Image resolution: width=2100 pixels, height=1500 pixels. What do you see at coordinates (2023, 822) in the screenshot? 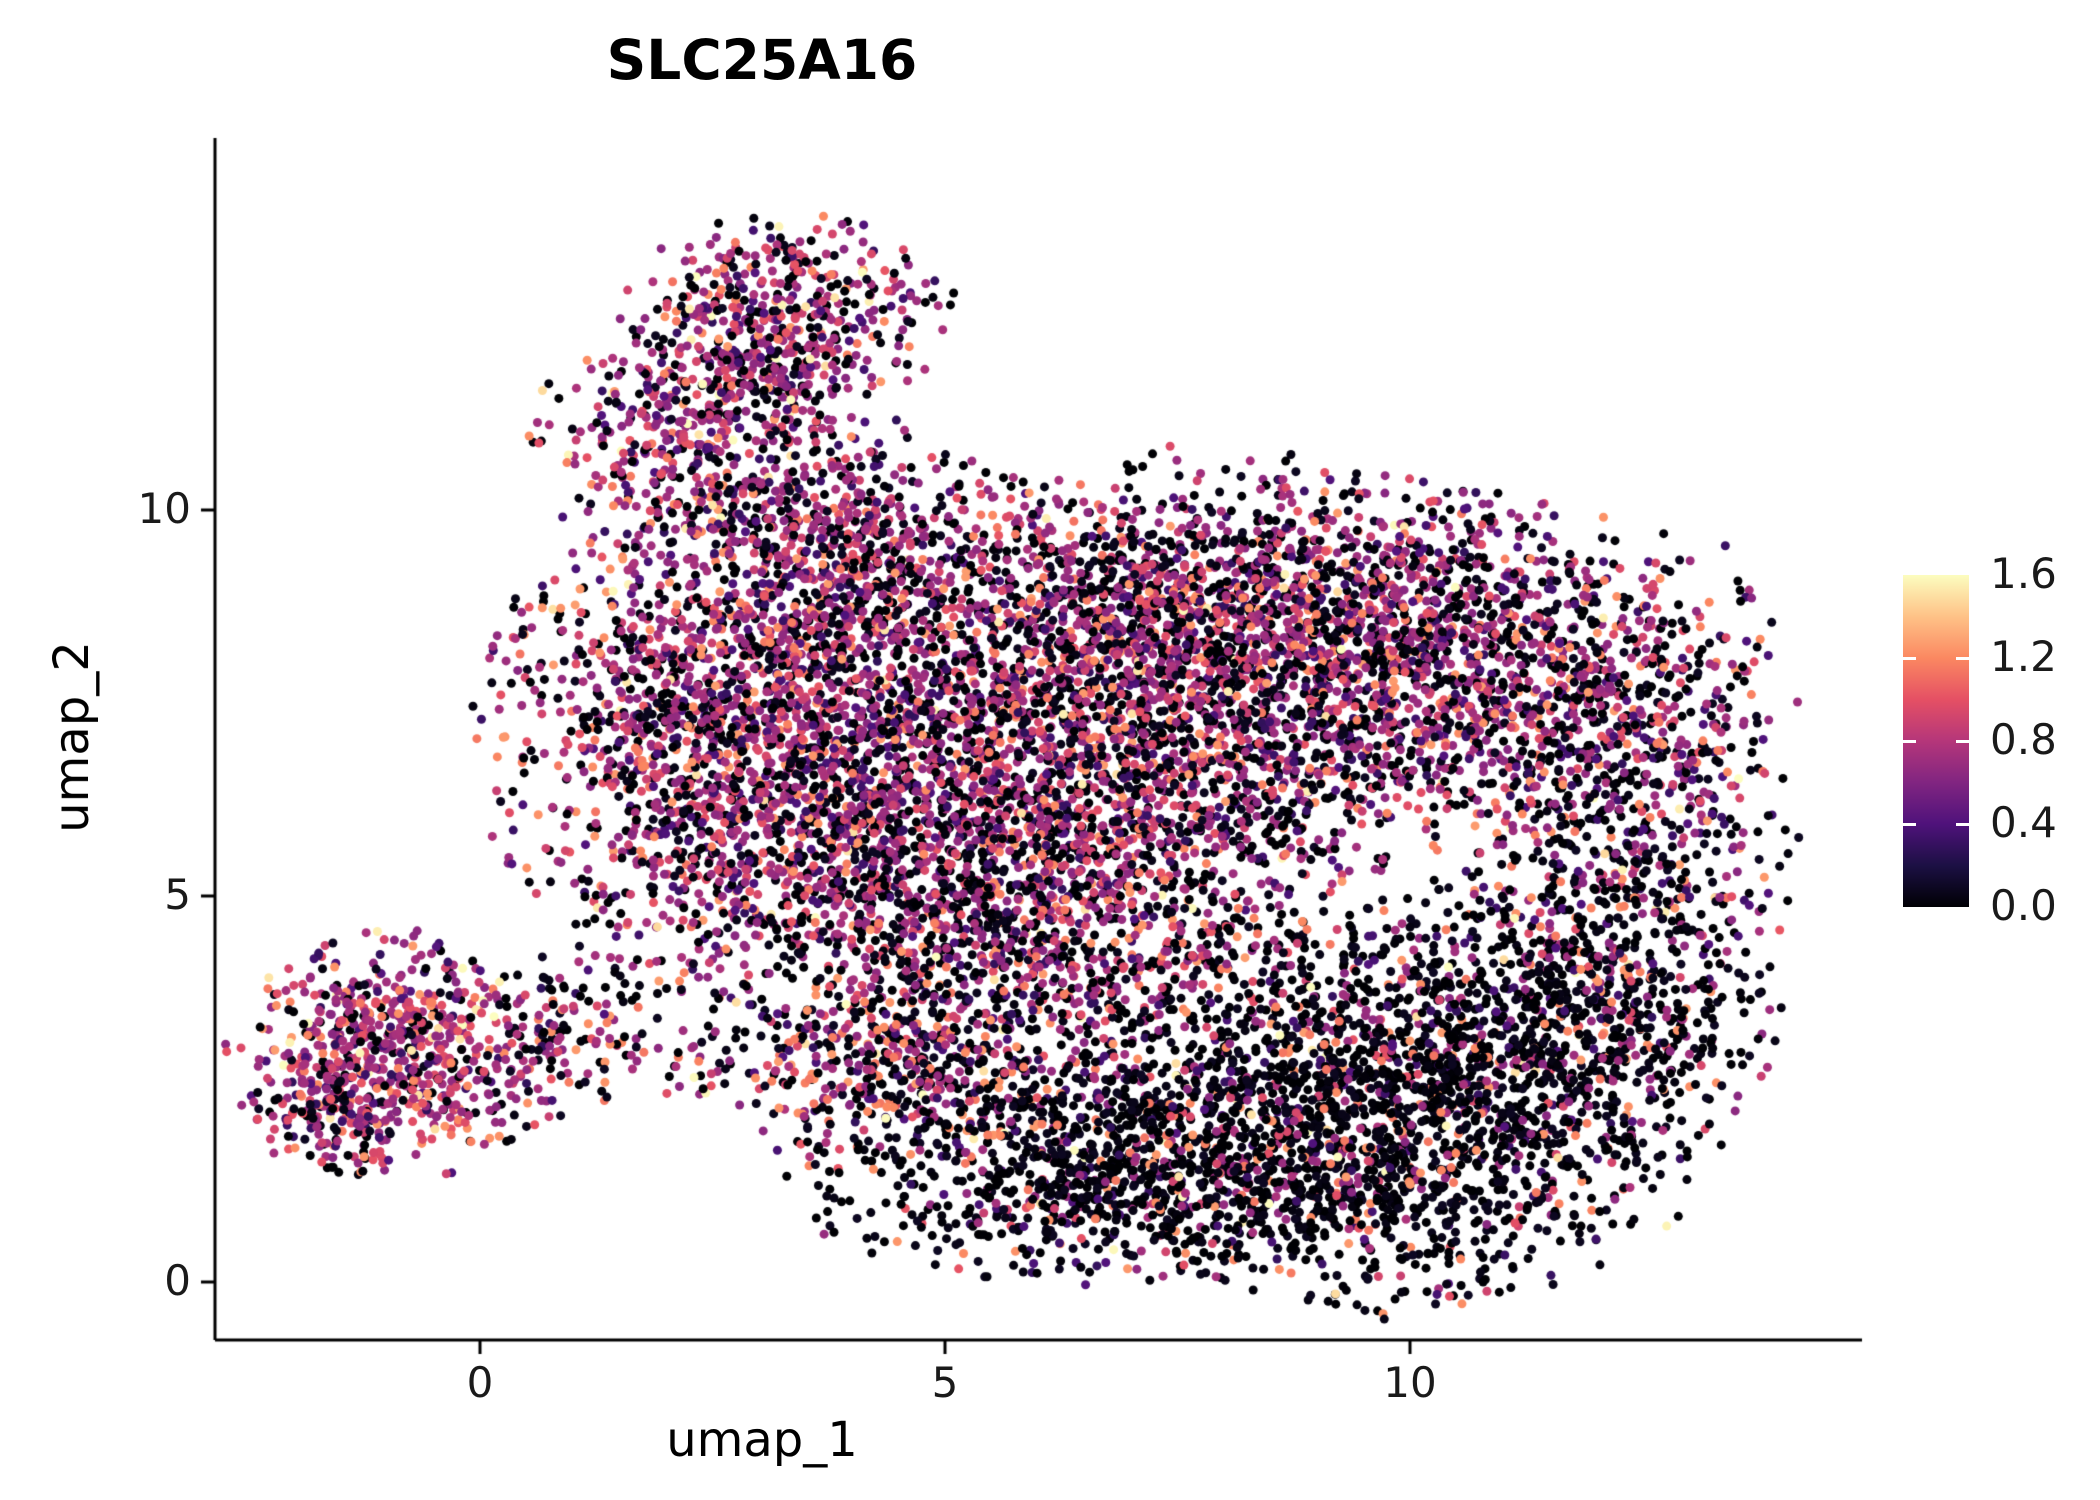
I see `colorbar-tick-label: 0.4` at bounding box center [2023, 822].